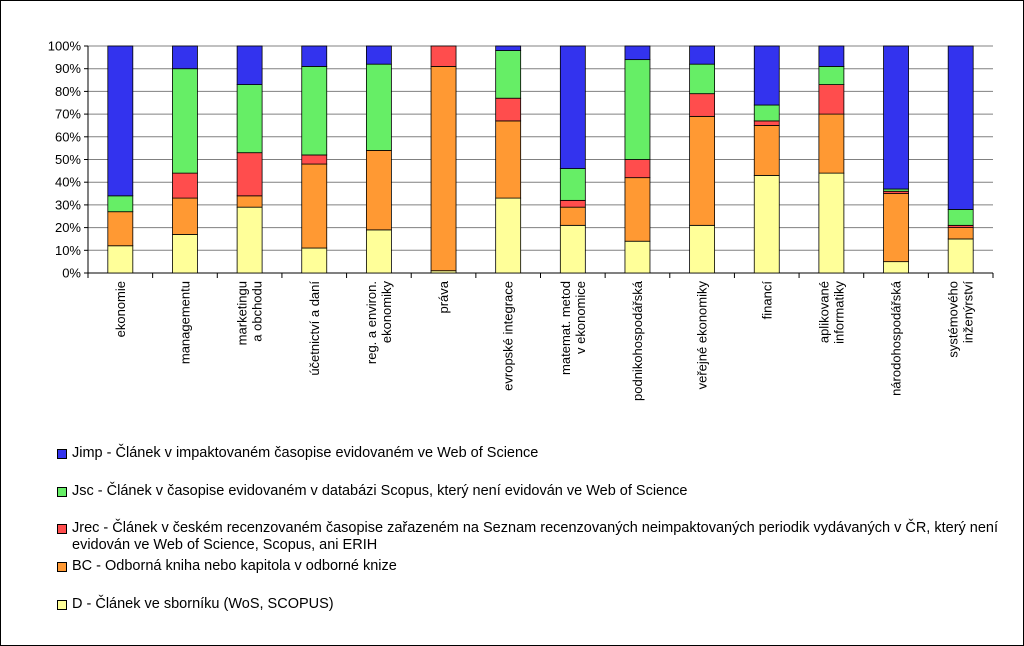 The height and width of the screenshot is (646, 1024). I want to click on x-tick-label: práva, so click(443, 296).